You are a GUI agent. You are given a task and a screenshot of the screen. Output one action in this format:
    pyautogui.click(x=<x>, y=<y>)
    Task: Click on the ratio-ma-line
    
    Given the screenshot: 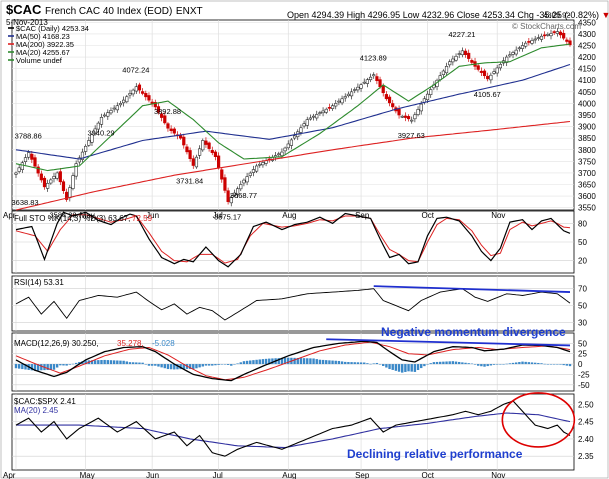 What is the action you would take?
    pyautogui.click(x=293, y=430)
    